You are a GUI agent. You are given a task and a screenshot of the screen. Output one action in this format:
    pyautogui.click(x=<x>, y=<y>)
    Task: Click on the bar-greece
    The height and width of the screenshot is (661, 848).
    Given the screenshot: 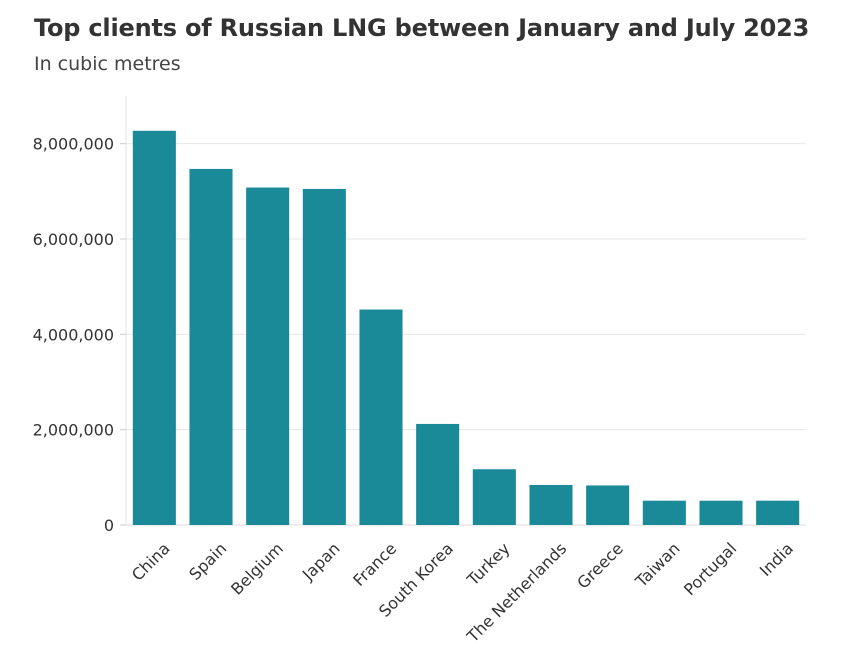 What is the action you would take?
    pyautogui.click(x=608, y=505)
    